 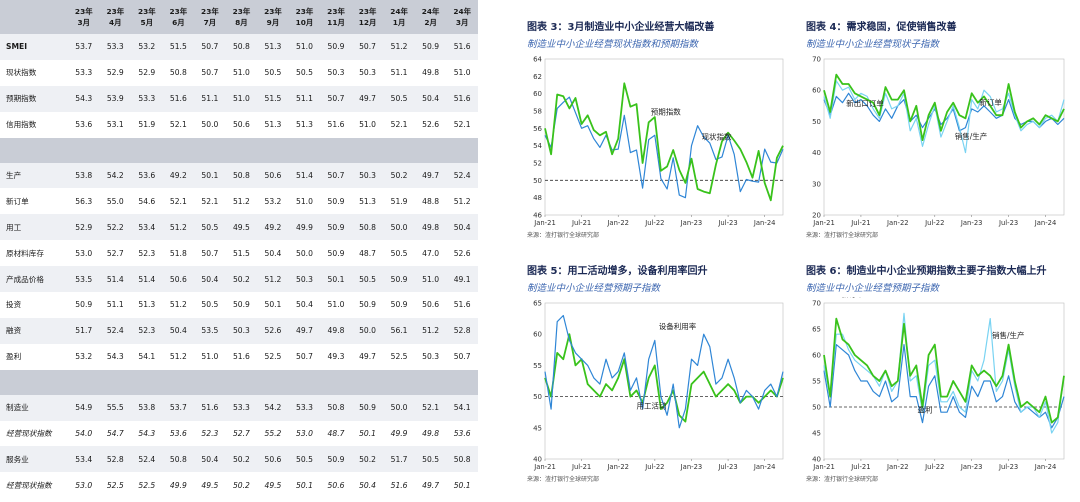 What do you see at coordinates (399, 22) in the screenshot?
I see `month-header-month: 1月` at bounding box center [399, 22].